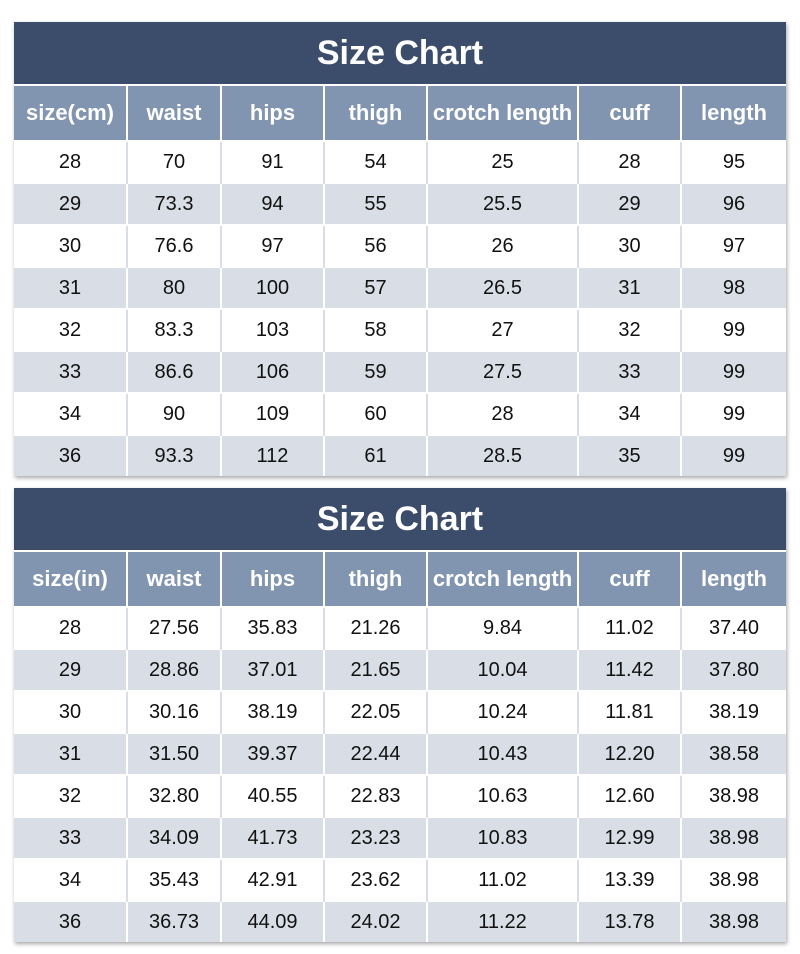 This screenshot has height=954, width=800. What do you see at coordinates (400, 879) in the screenshot?
I see `row: 34 35.43 42.91 23.62 11.02 13.39 38.98` at bounding box center [400, 879].